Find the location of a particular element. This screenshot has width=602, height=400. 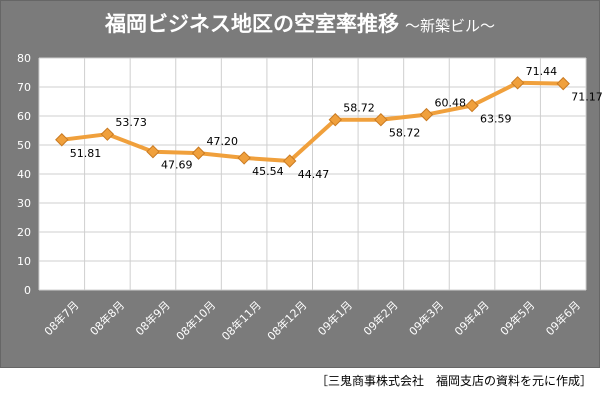

x-tick-label: 09年1月 is located at coordinates (335, 318).